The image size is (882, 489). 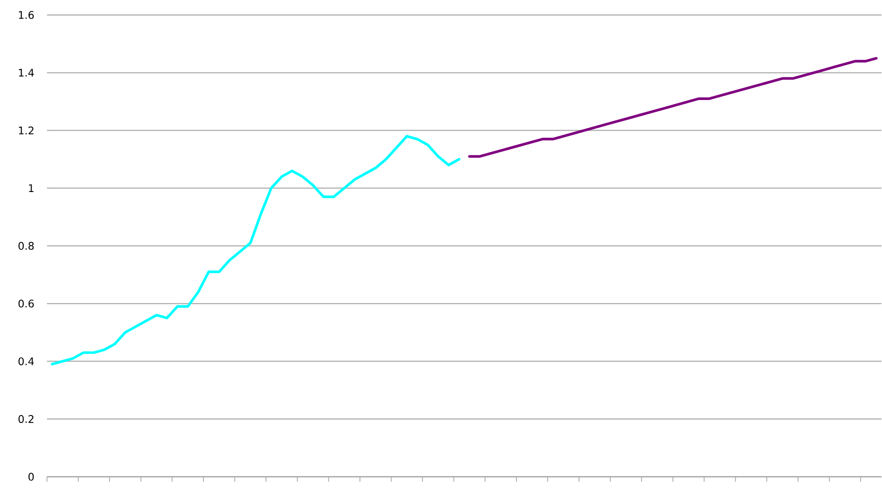 What do you see at coordinates (26, 246) in the screenshot?
I see `y-tick-label: 0.8` at bounding box center [26, 246].